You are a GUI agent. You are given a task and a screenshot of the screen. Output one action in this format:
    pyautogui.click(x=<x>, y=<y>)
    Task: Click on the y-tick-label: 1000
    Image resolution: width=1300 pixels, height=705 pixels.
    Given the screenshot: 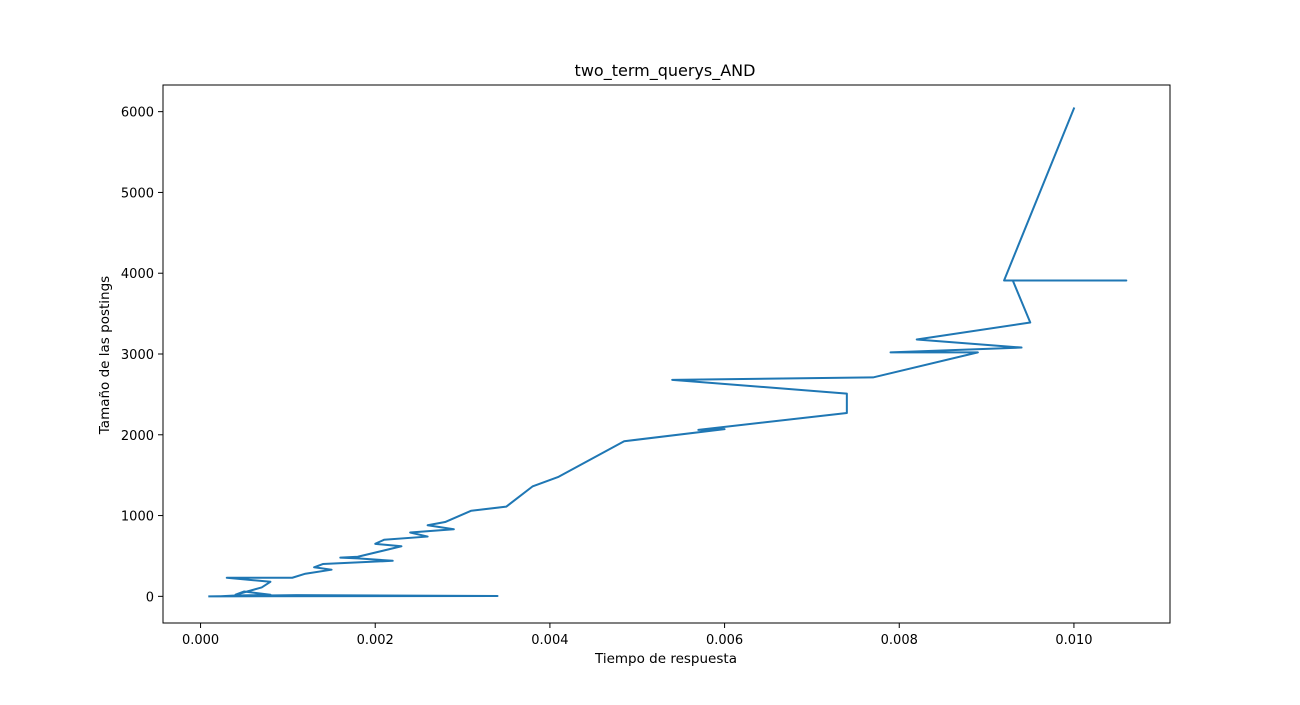 What is the action you would take?
    pyautogui.click(x=137, y=517)
    